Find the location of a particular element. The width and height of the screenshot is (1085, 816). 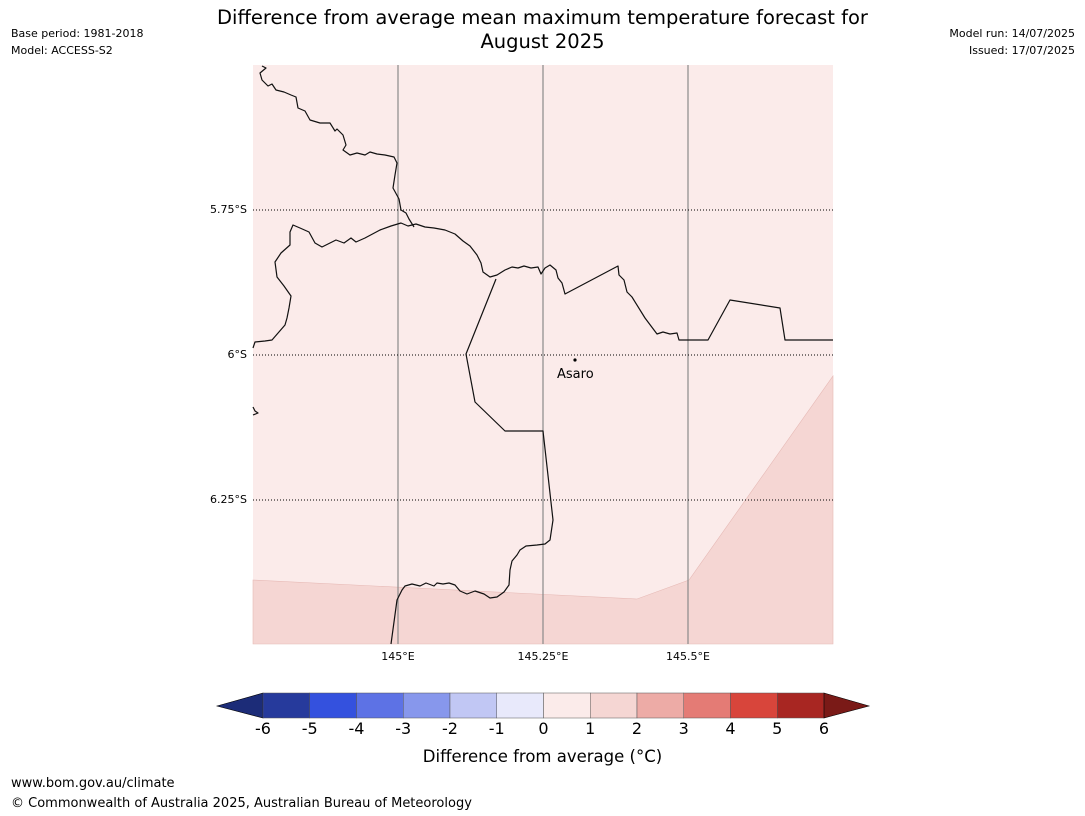

colorbar-tick-label: -3 is located at coordinates (403, 728).